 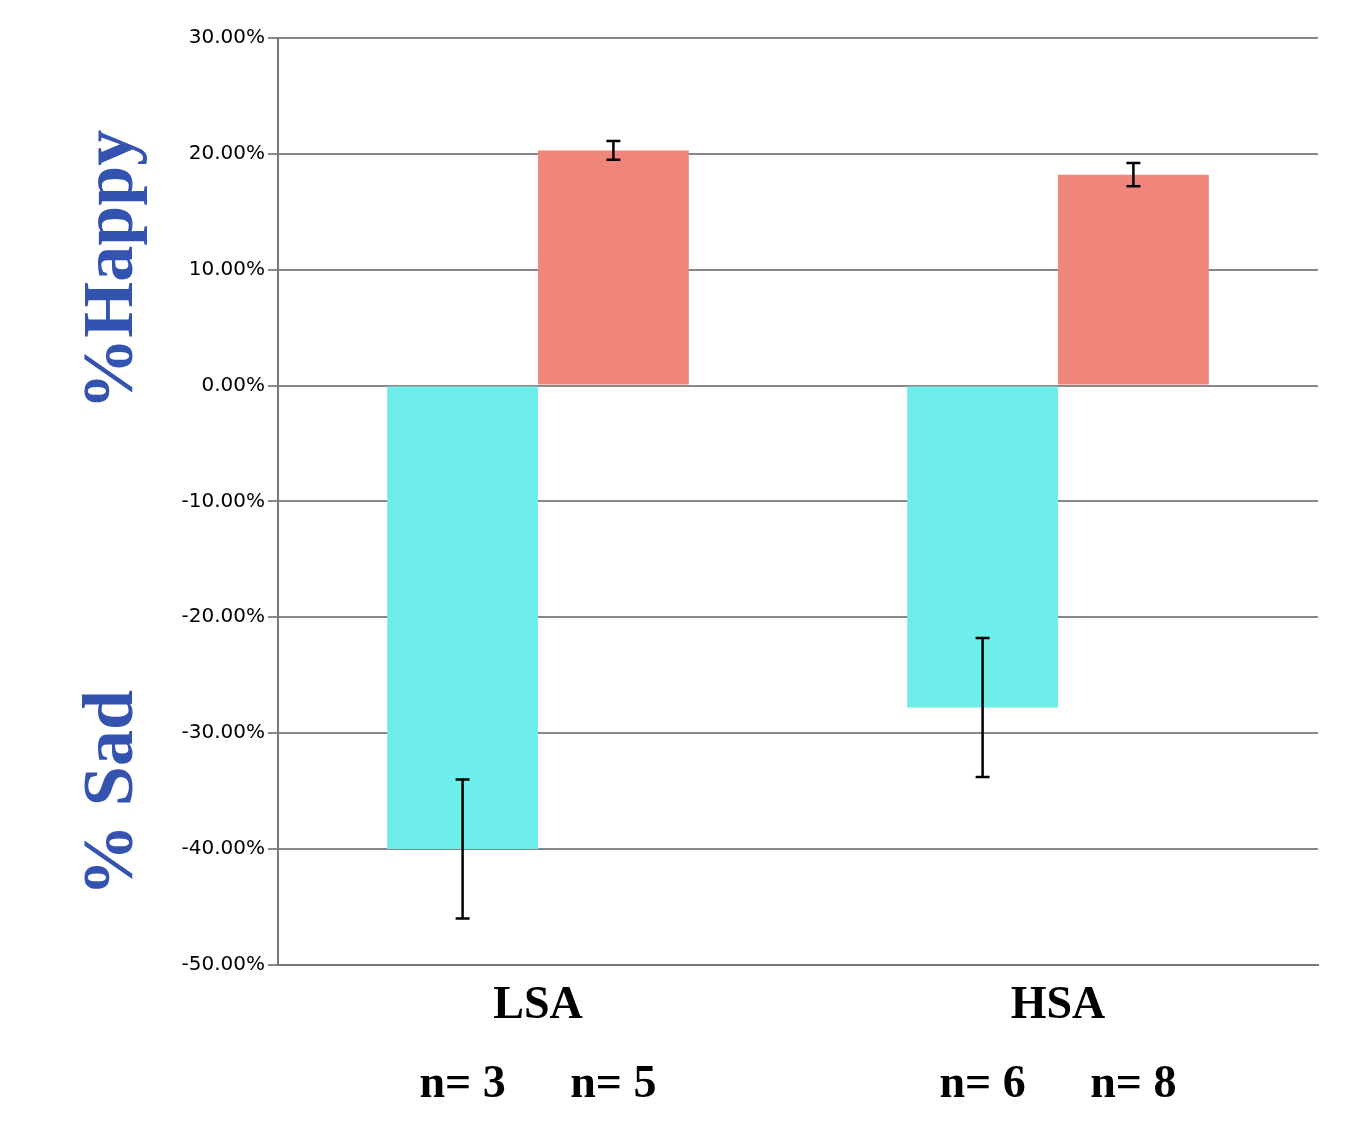 I want to click on y-tick-label: -50.00%, so click(x=223, y=963).